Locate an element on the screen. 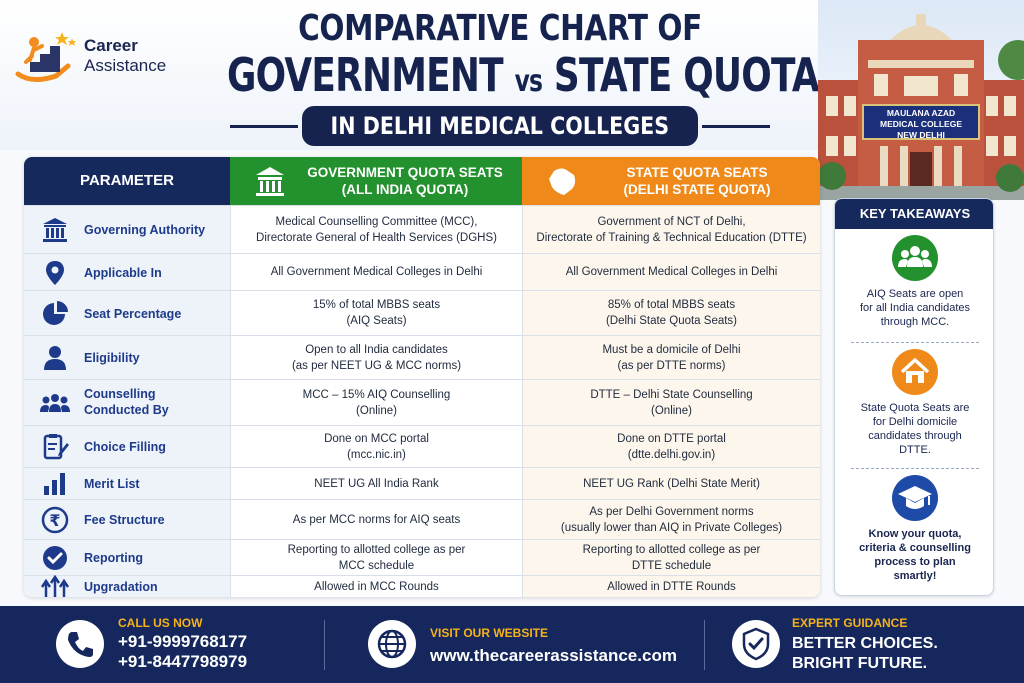 This screenshot has width=1024, height=683. phone-icon-button is located at coordinates (80, 644).